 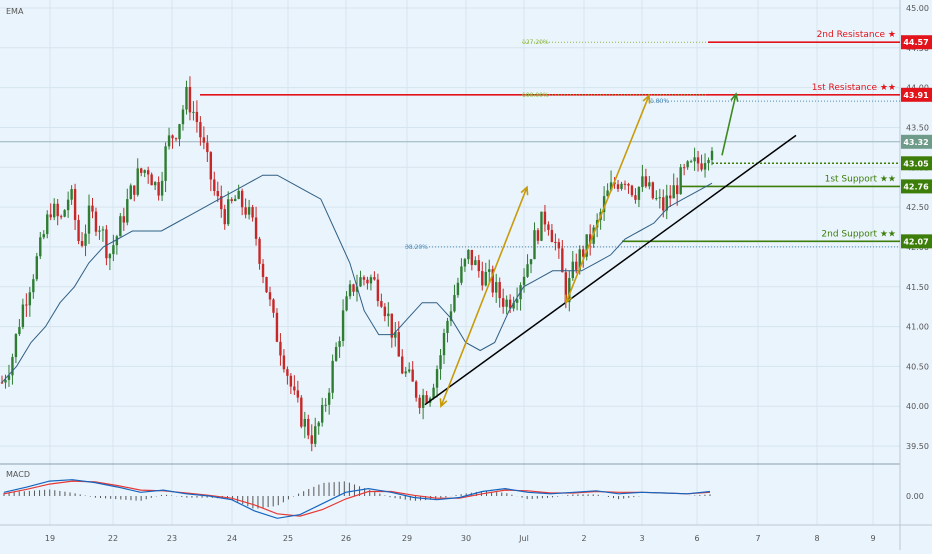 I want to click on time-tick-label: 9, so click(x=872, y=538).